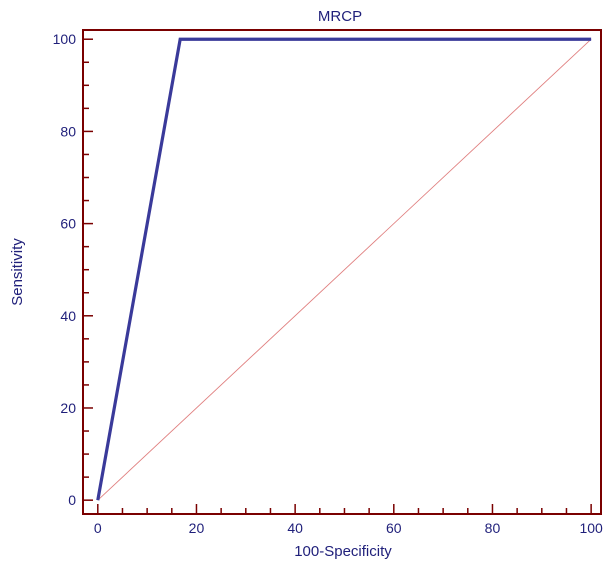 The height and width of the screenshot is (563, 603). Describe the element at coordinates (340, 16) in the screenshot. I see `chart-title: MRCP` at that location.